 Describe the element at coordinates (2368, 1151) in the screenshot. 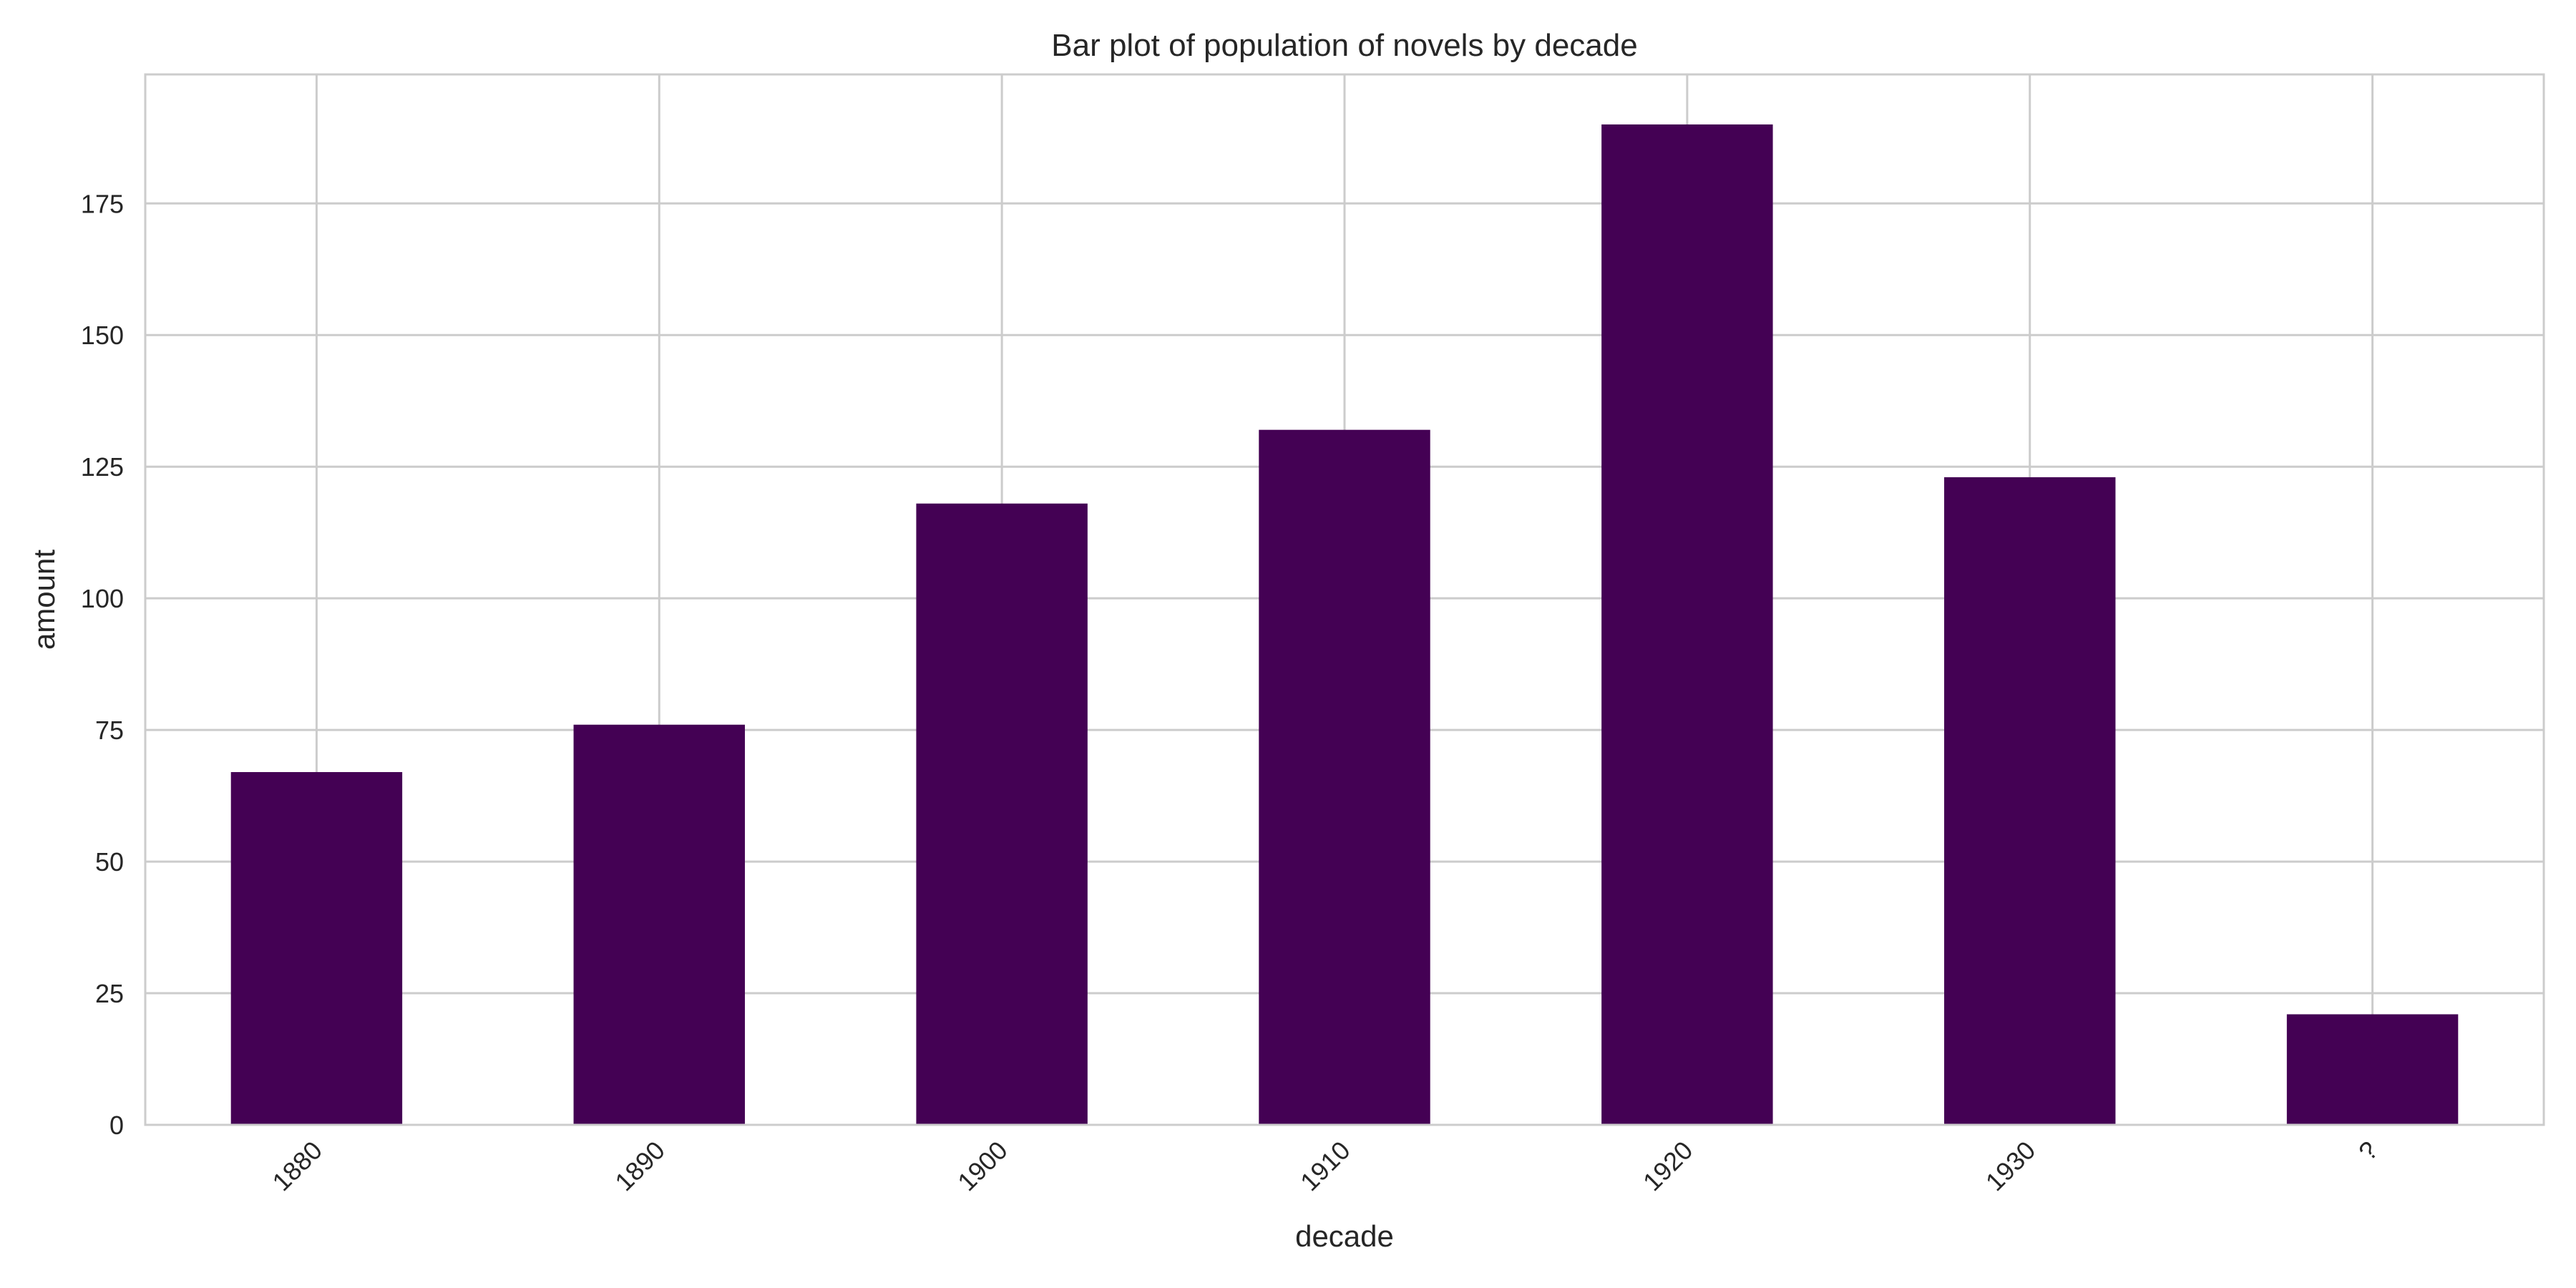

I see `x-tick-label: ?` at that location.